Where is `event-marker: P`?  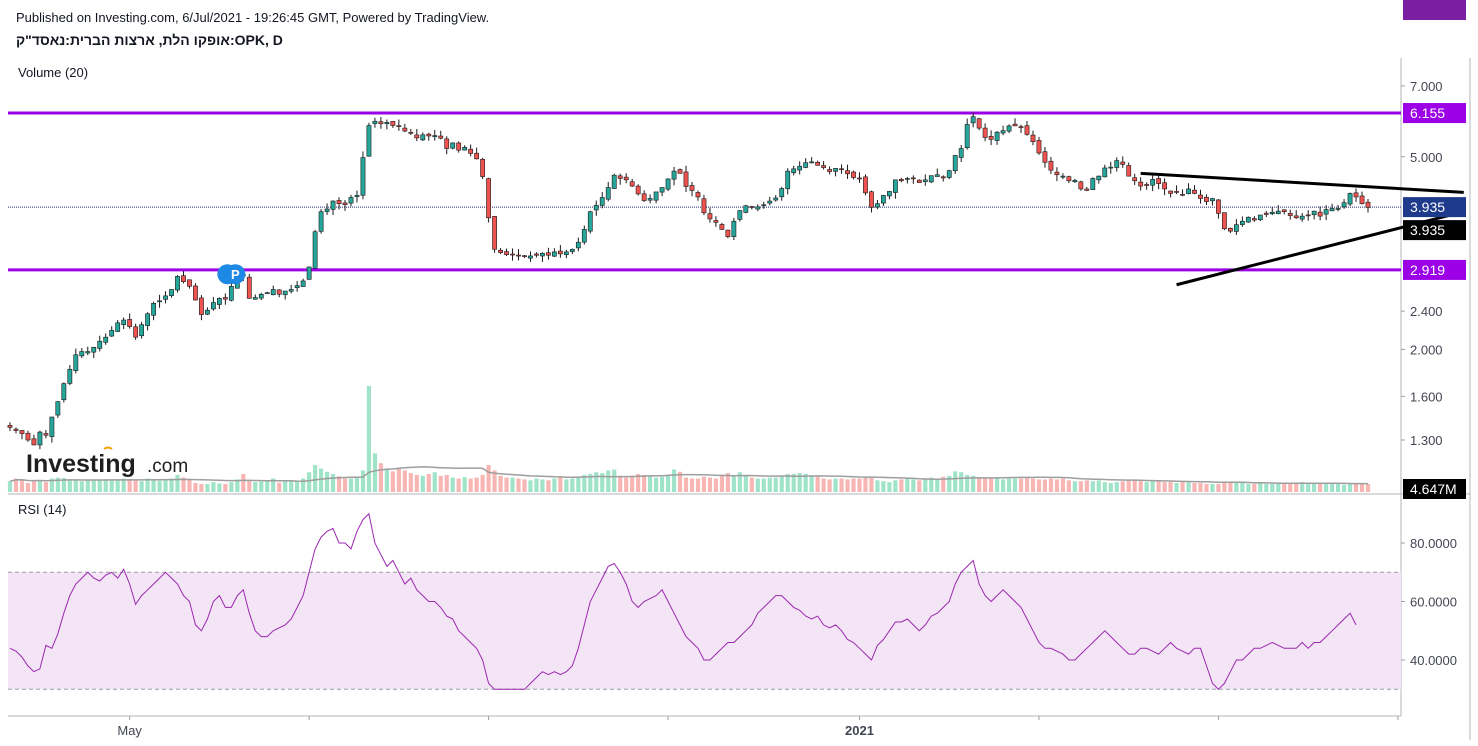 event-marker: P is located at coordinates (231, 274).